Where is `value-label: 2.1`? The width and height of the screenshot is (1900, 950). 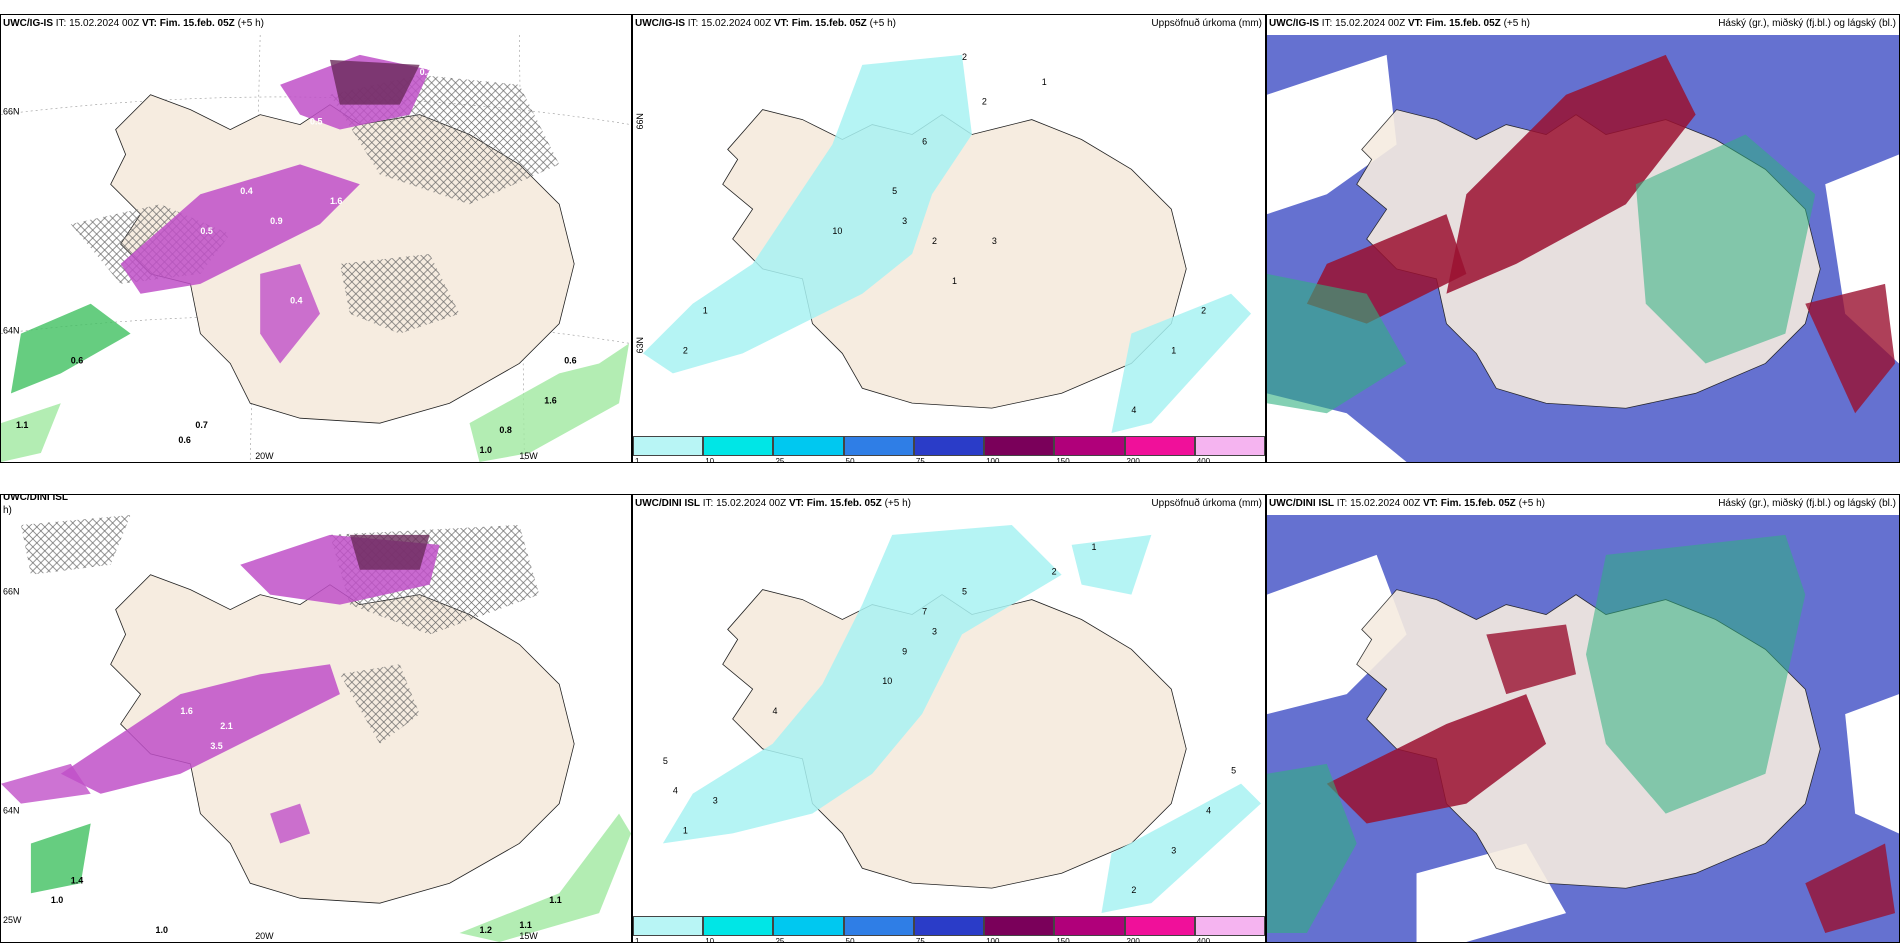 value-label: 2.1 is located at coordinates (226, 726).